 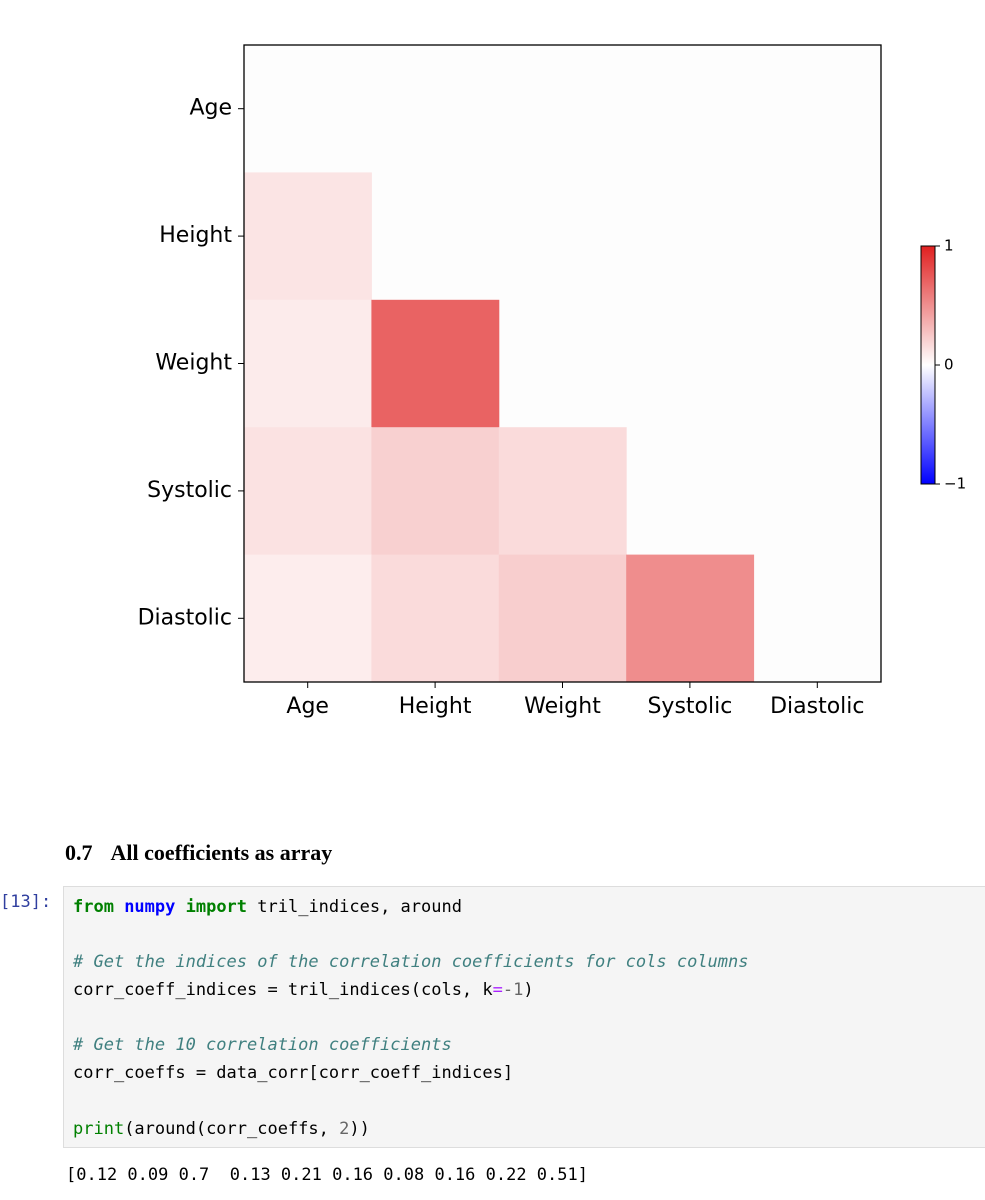 What do you see at coordinates (210, 108) in the screenshot?
I see `y-tick-label: Age` at bounding box center [210, 108].